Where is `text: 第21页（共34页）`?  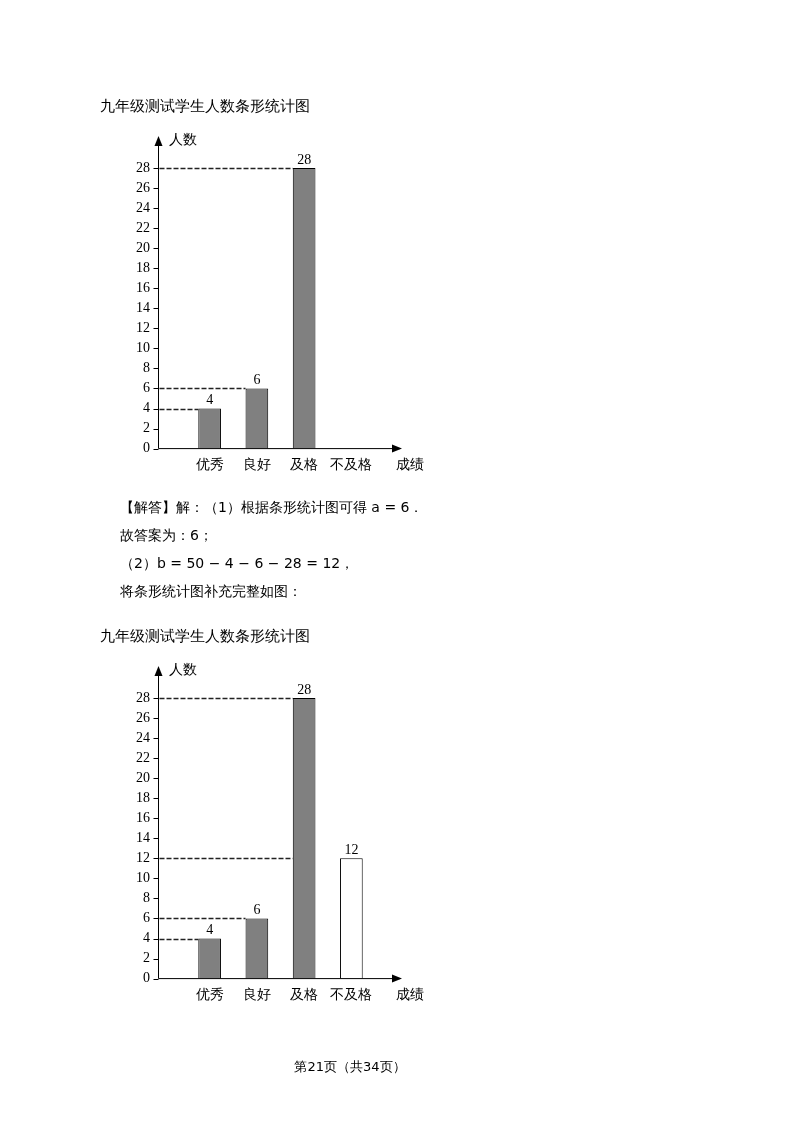 text: 第21页（共34页） is located at coordinates (350, 1067).